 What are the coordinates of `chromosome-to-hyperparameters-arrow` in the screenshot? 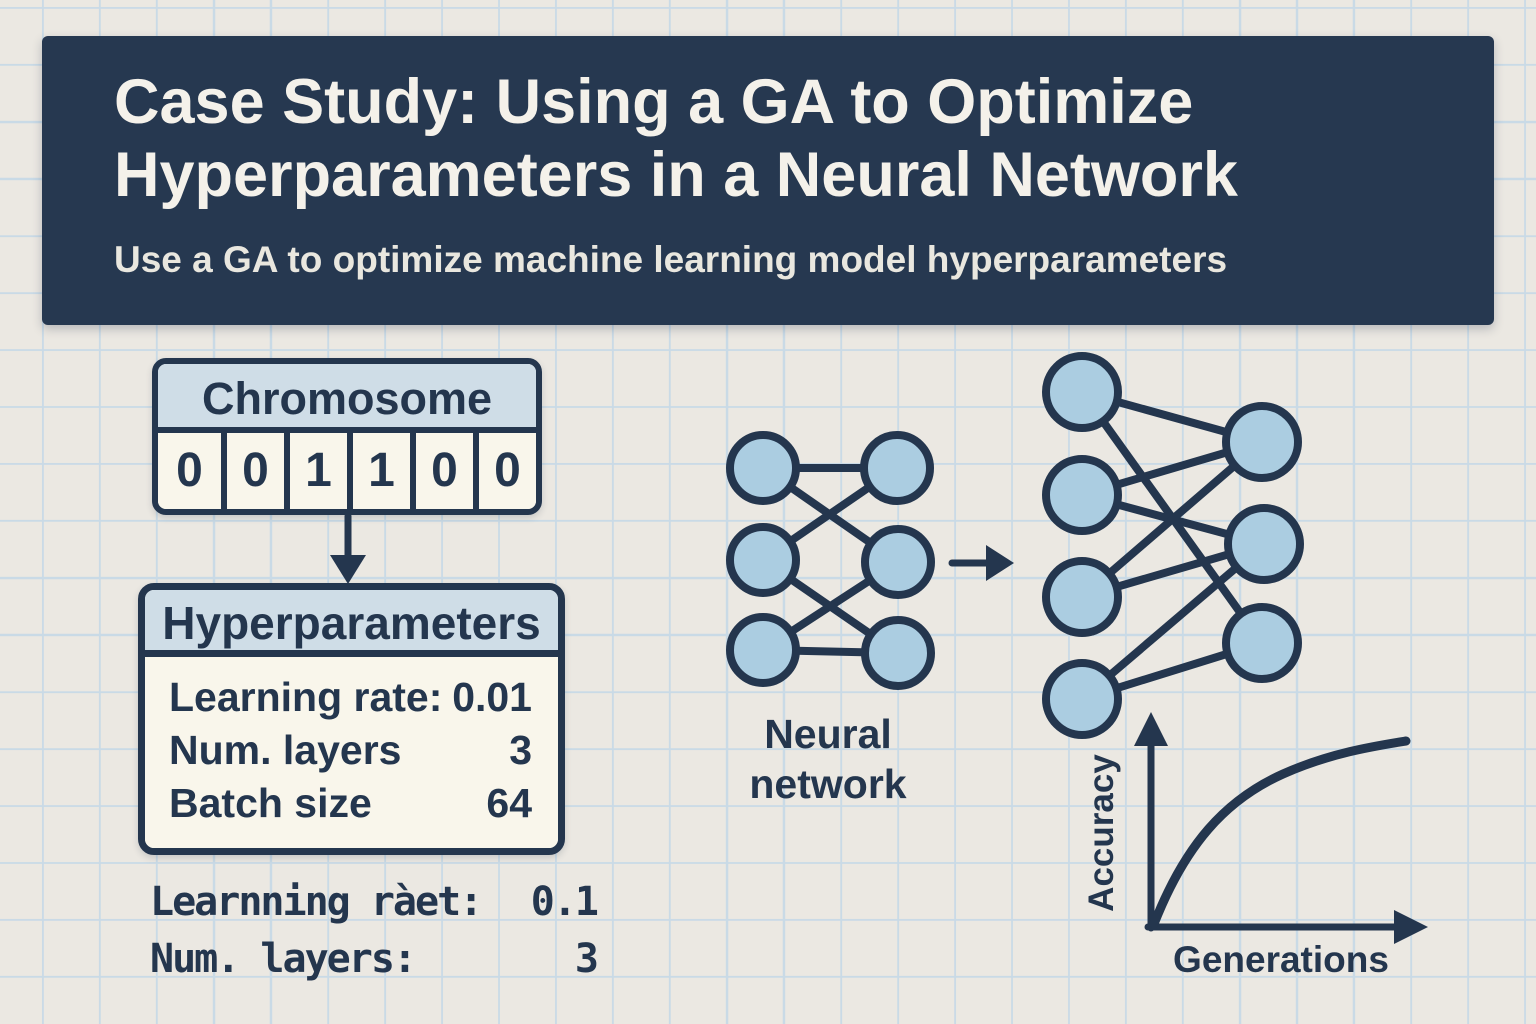 It's located at (348, 548).